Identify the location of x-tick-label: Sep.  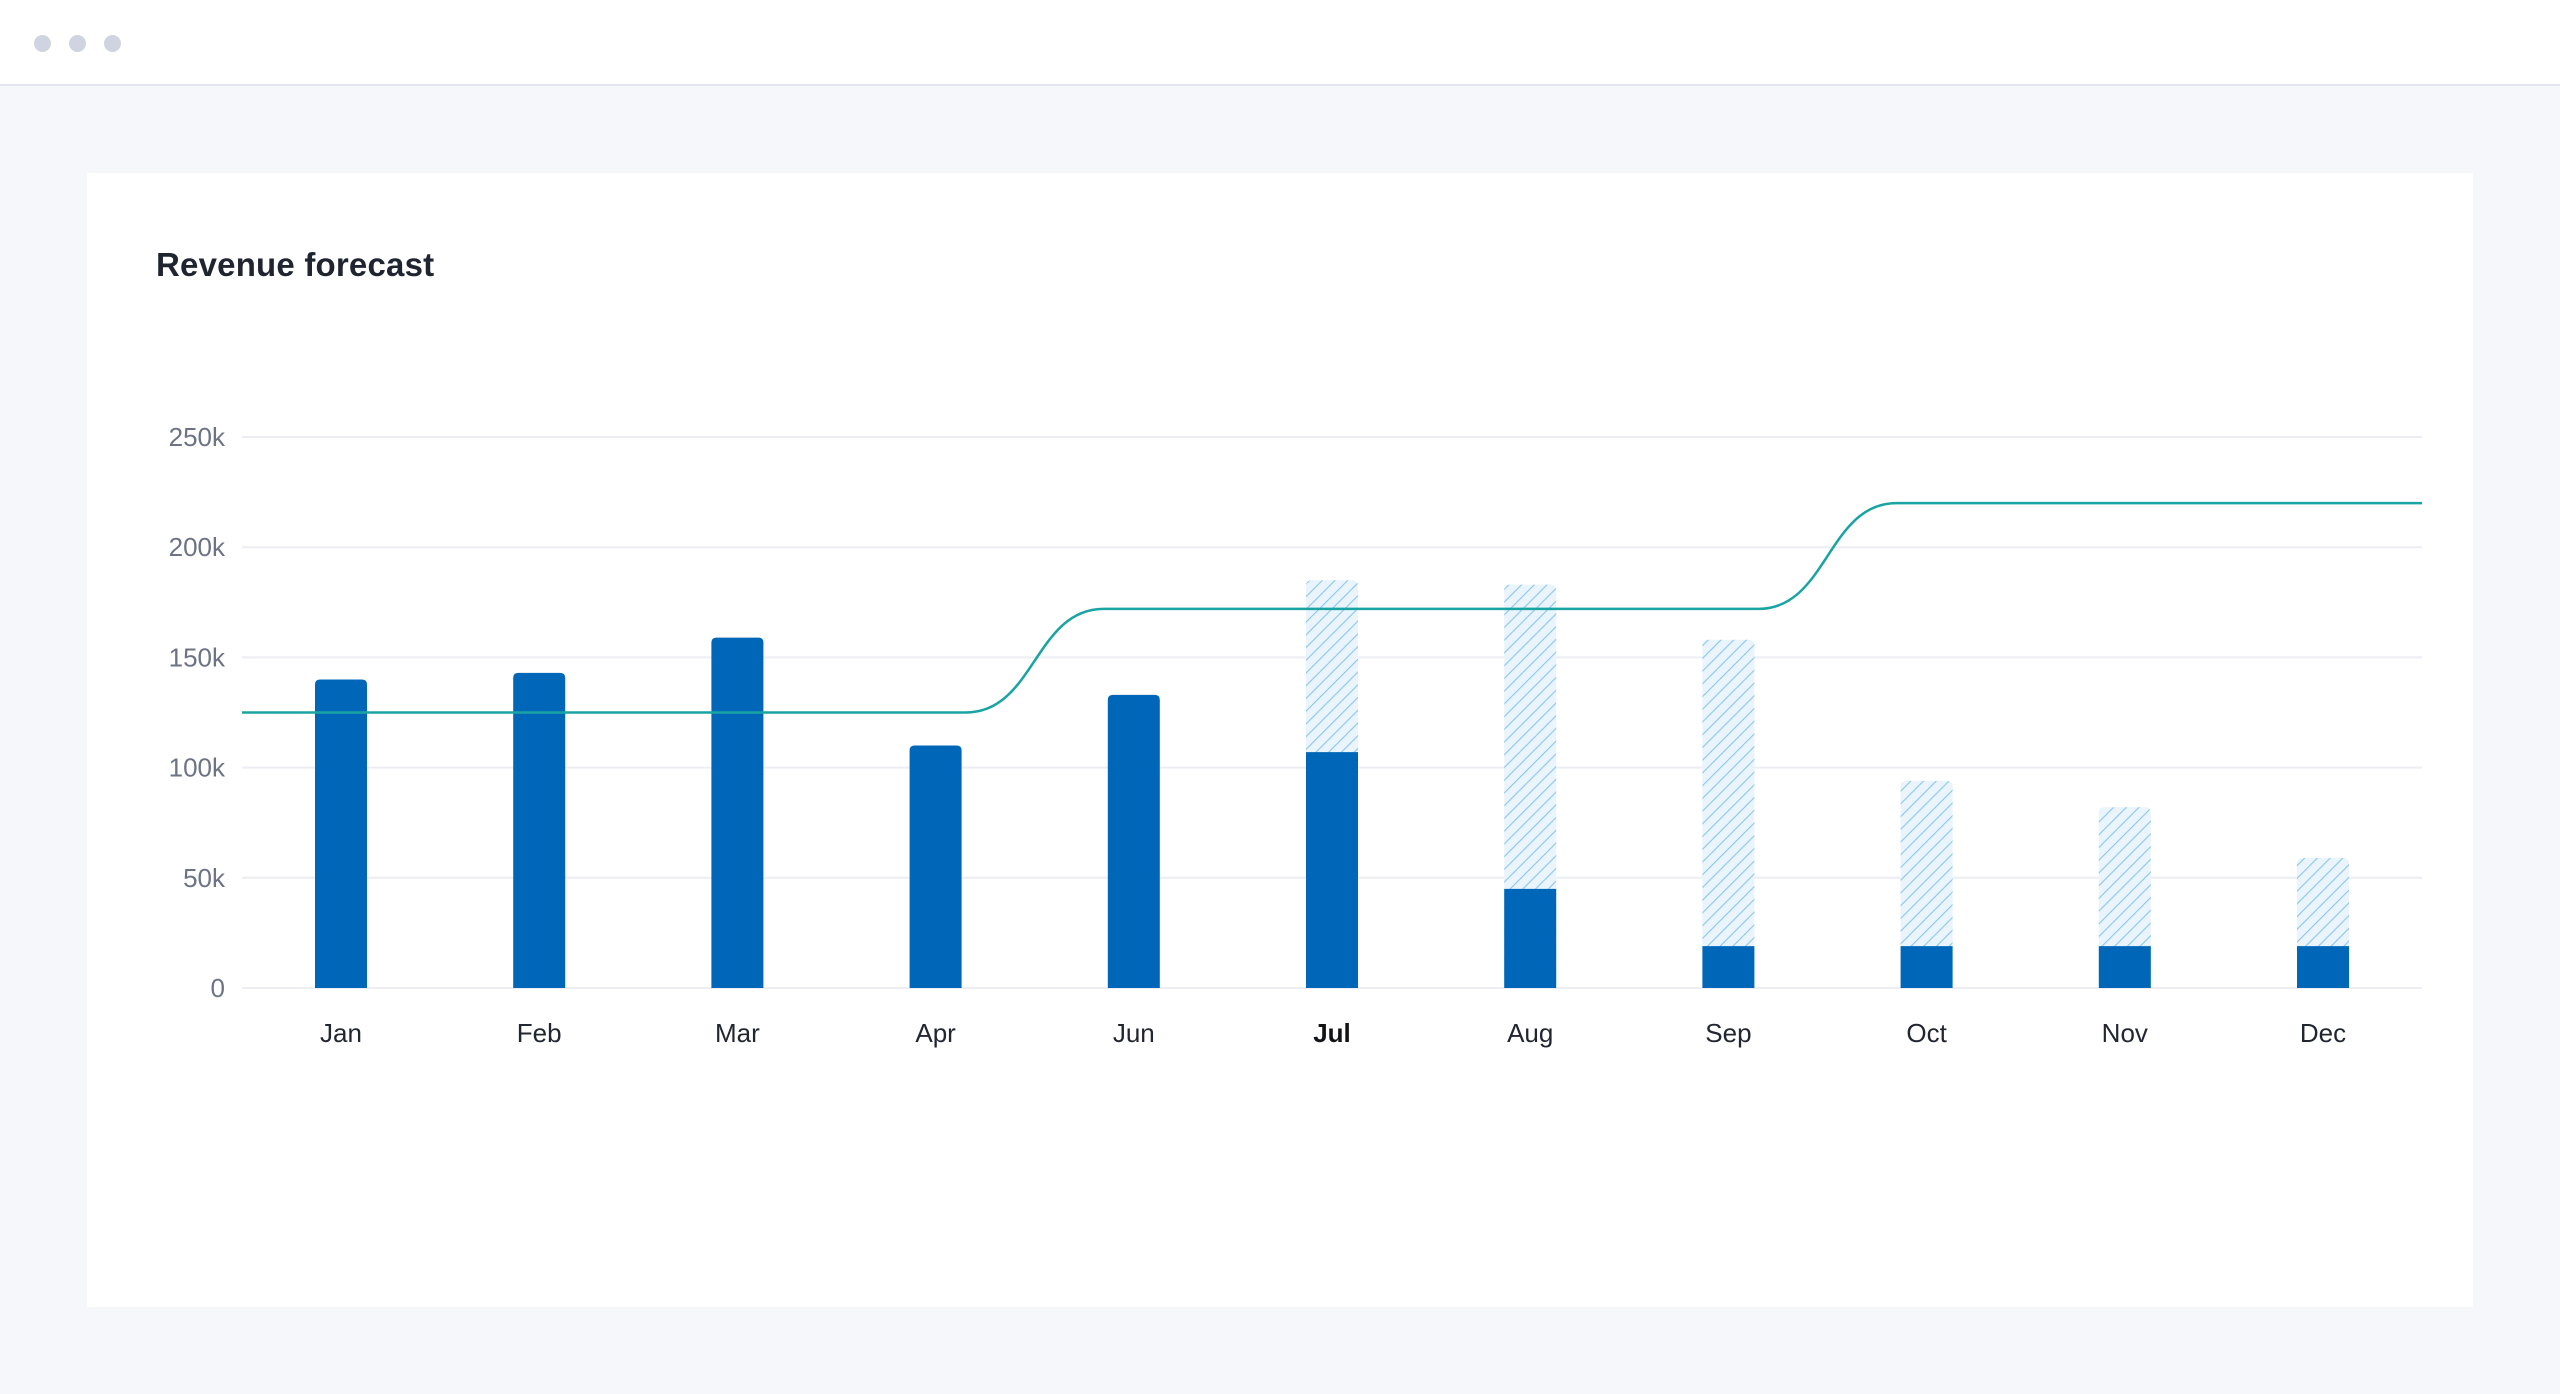
(1728, 1033).